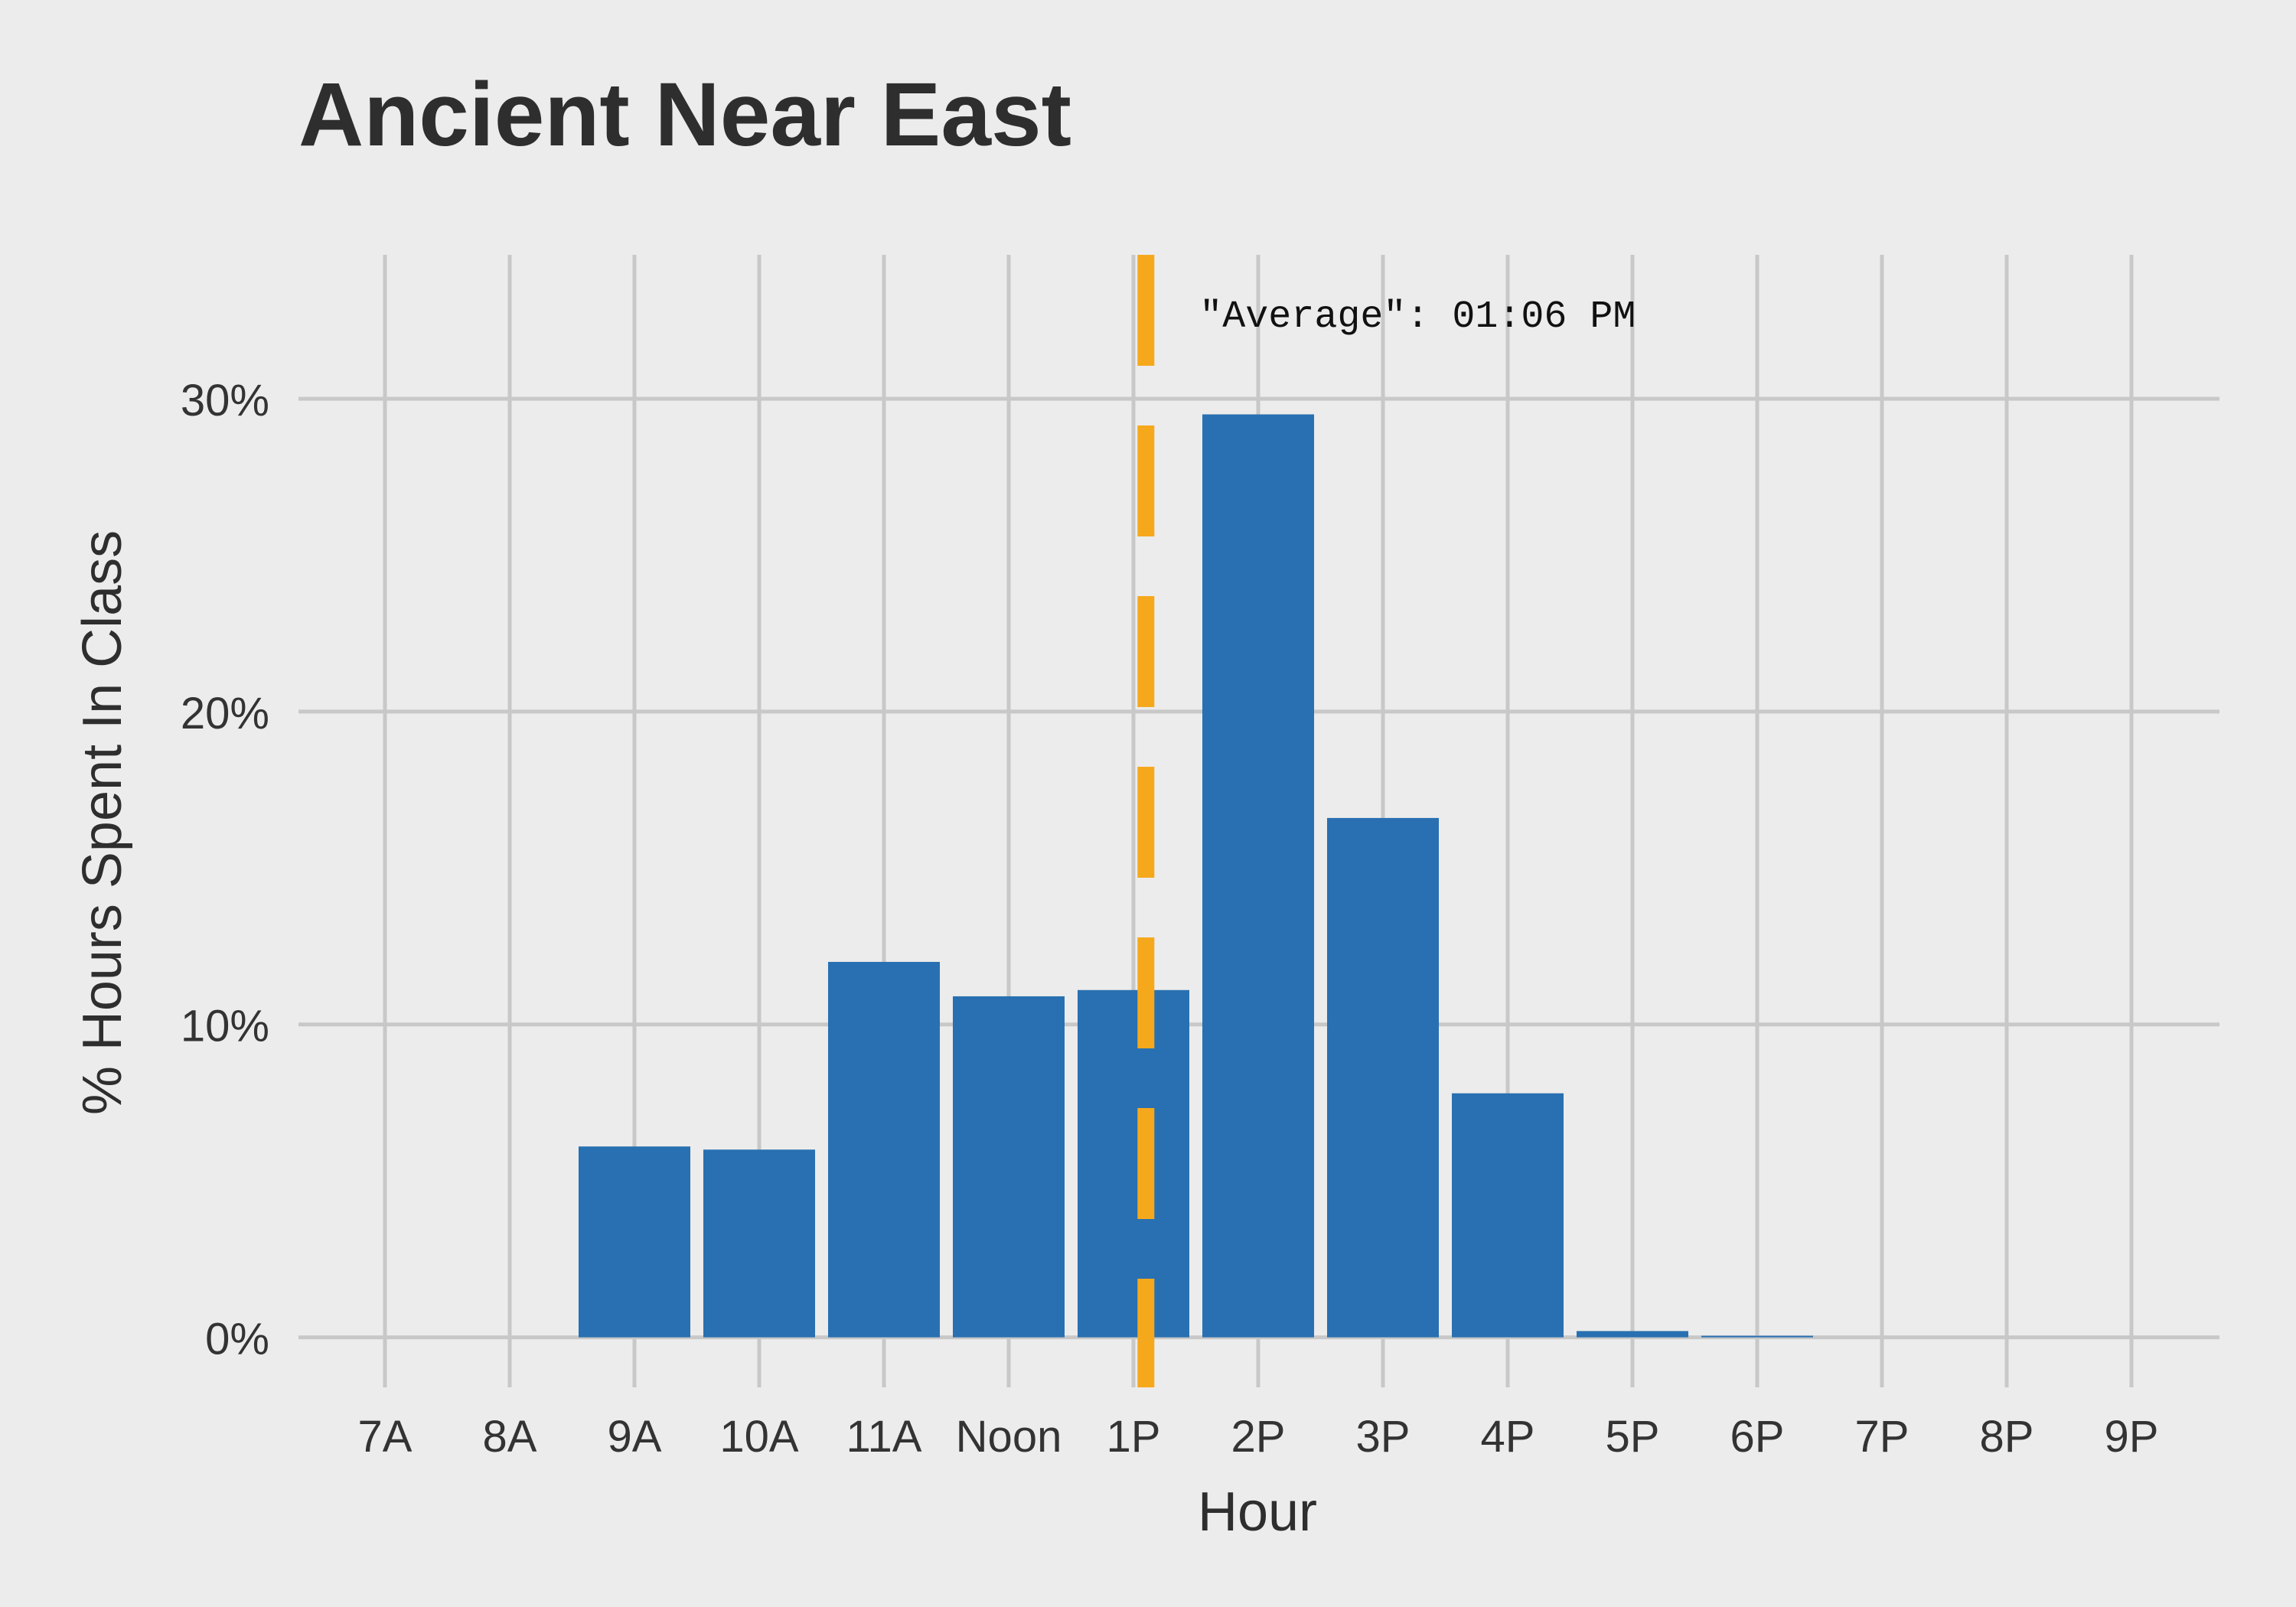  I want to click on y-tick-label: 0%, so click(237, 1339).